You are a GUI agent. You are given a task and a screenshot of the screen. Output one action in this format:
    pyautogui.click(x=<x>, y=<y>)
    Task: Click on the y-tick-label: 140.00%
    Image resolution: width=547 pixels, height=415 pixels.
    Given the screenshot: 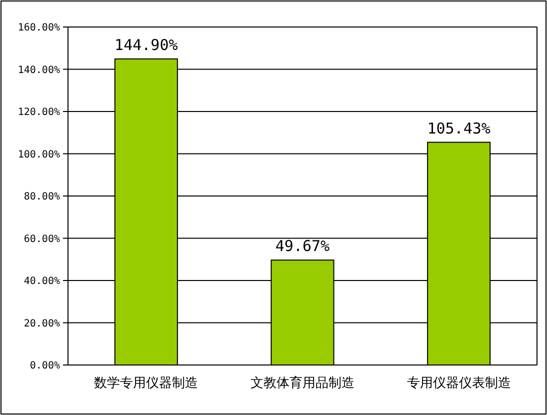 What is the action you would take?
    pyautogui.click(x=39, y=70)
    